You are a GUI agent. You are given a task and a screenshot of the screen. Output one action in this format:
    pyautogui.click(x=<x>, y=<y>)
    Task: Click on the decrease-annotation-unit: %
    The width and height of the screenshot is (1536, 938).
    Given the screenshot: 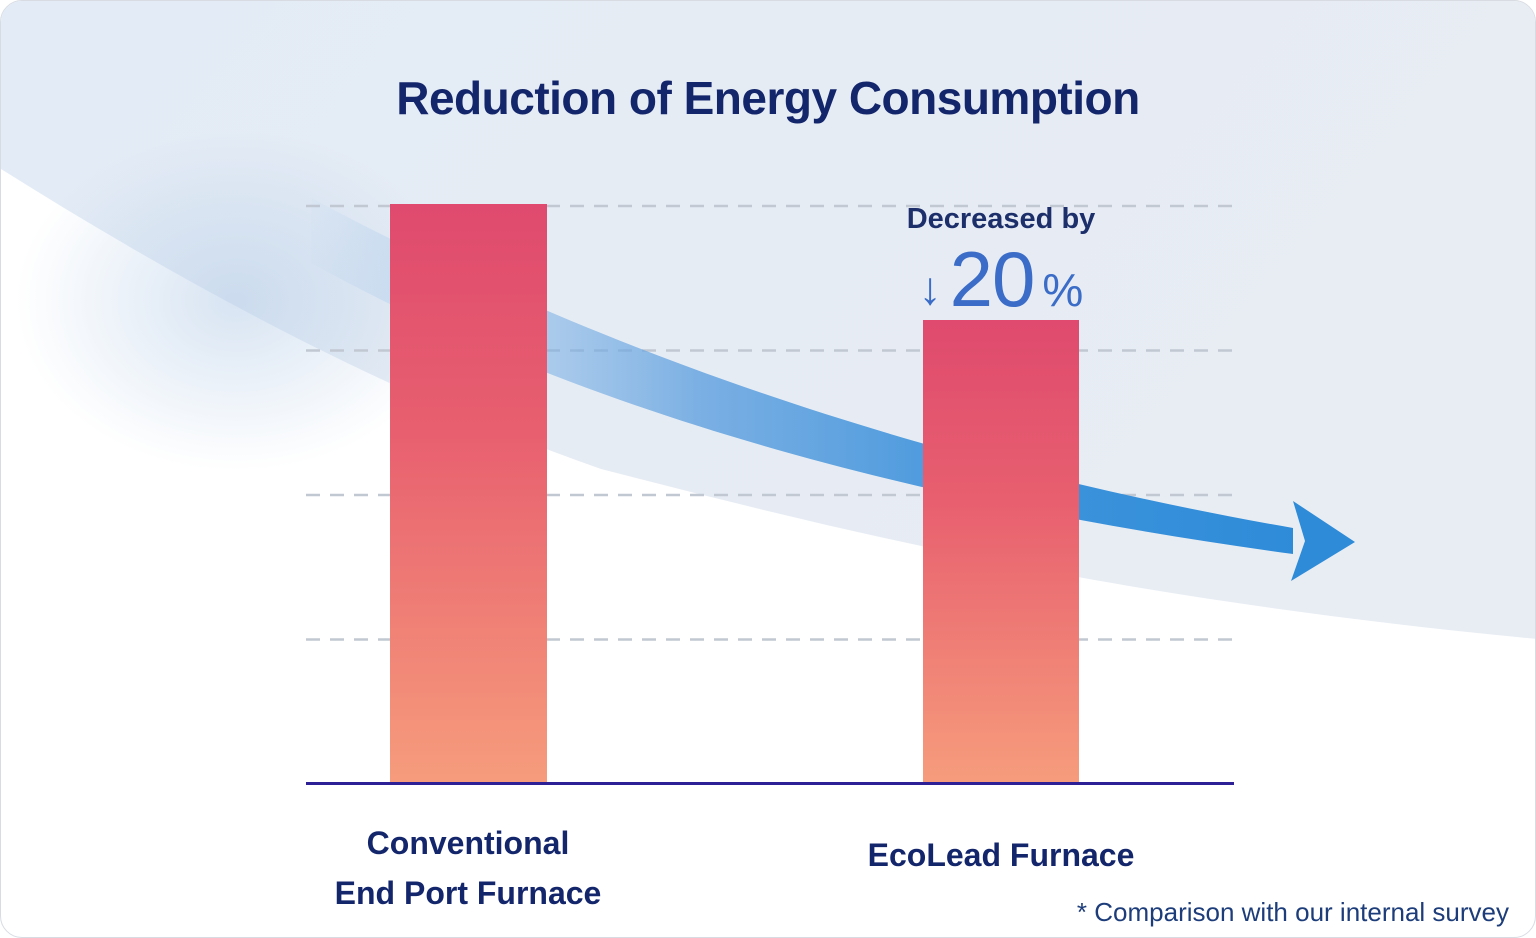 What is the action you would take?
    pyautogui.click(x=1063, y=290)
    